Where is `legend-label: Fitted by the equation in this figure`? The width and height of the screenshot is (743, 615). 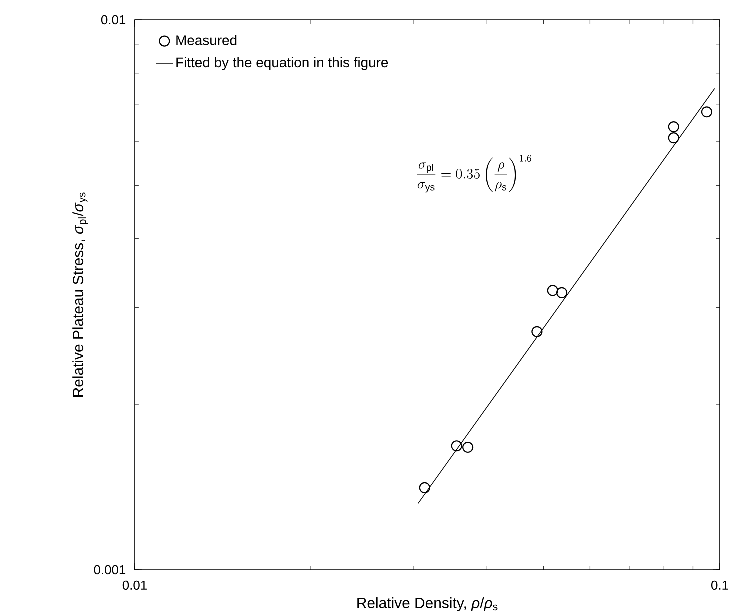 legend-label: Fitted by the equation in this figure is located at coordinates (282, 63).